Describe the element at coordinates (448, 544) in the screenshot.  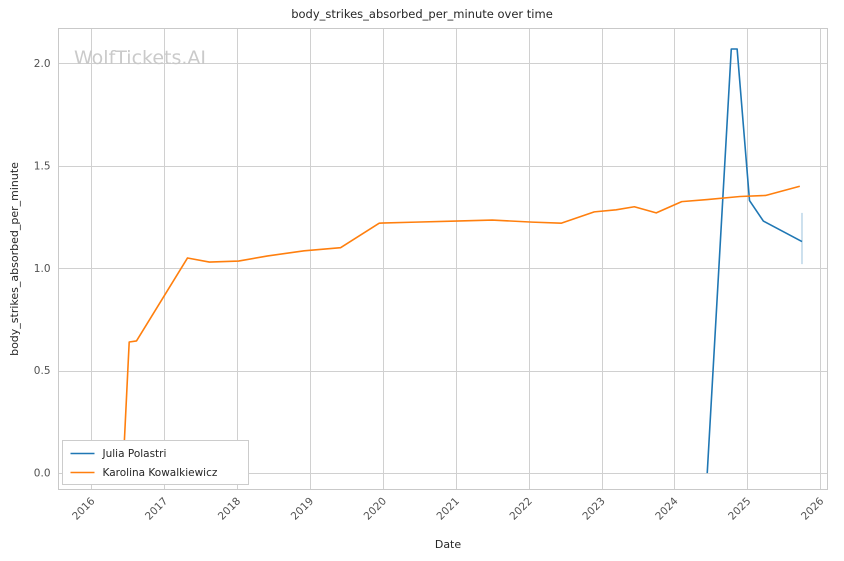
I see `x-axis-label: Date` at that location.